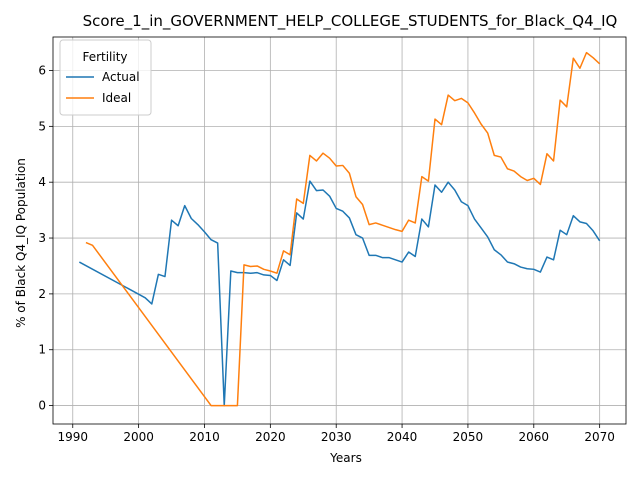  What do you see at coordinates (104, 57) in the screenshot?
I see `legend-title: Fertility` at bounding box center [104, 57].